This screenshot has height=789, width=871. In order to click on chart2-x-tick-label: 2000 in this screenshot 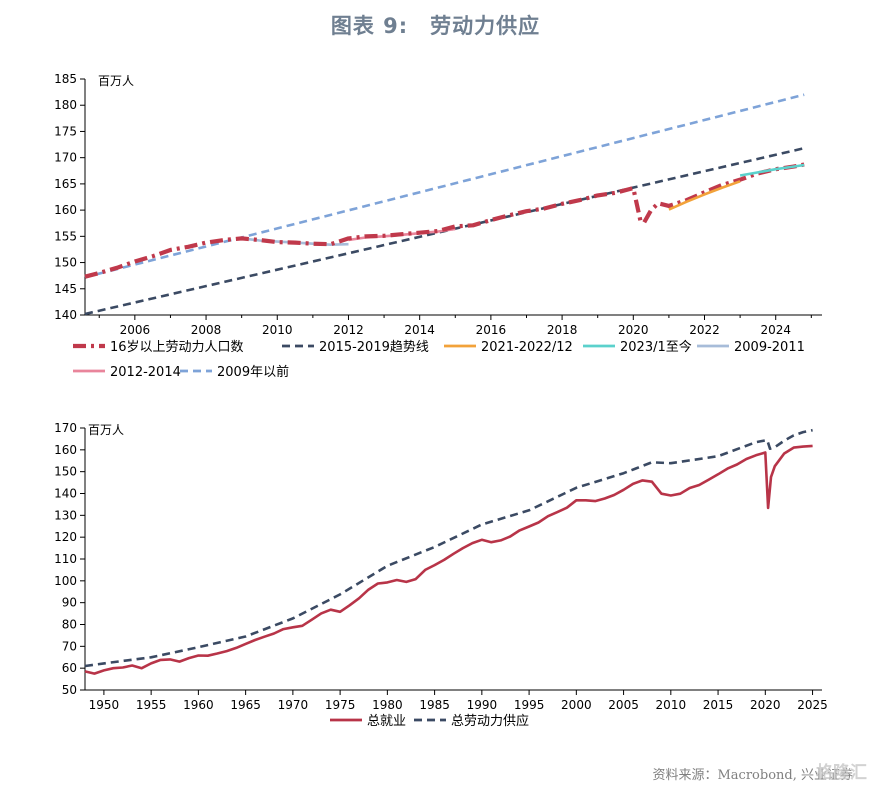, I will do `click(576, 705)`.